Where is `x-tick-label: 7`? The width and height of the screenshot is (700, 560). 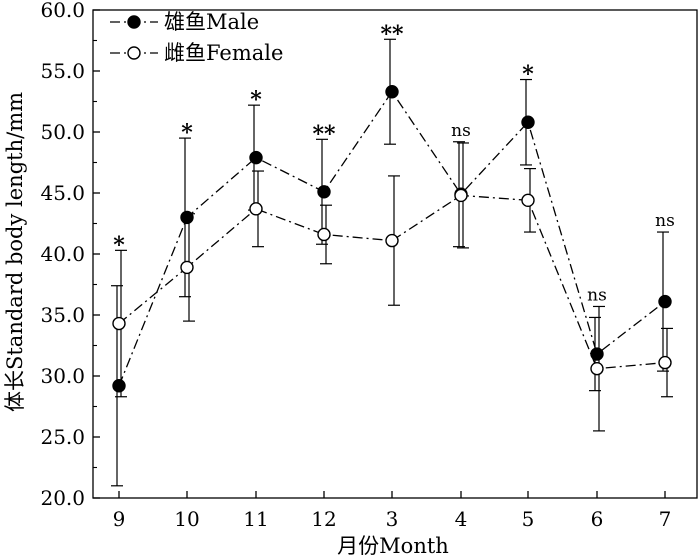
x-tick-label: 7 is located at coordinates (665, 519).